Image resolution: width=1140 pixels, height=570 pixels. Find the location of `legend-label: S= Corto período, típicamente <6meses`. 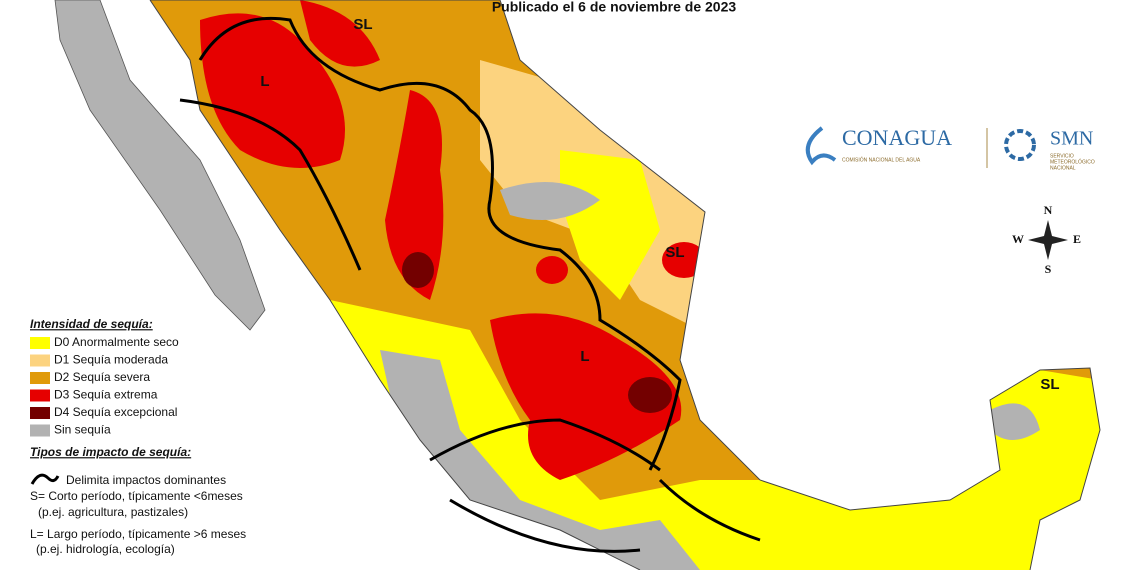

legend-label: S= Corto período, típicamente <6meses is located at coordinates (136, 496).